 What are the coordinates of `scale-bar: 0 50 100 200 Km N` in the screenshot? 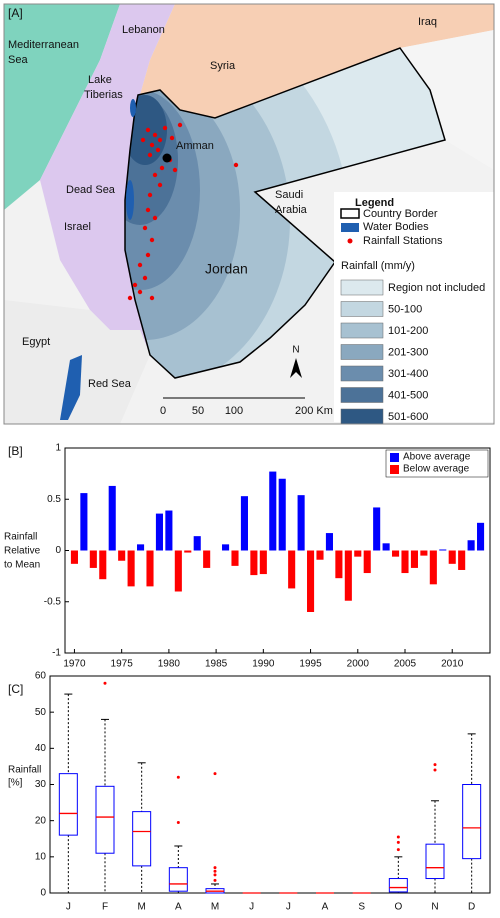 It's located at (246, 381).